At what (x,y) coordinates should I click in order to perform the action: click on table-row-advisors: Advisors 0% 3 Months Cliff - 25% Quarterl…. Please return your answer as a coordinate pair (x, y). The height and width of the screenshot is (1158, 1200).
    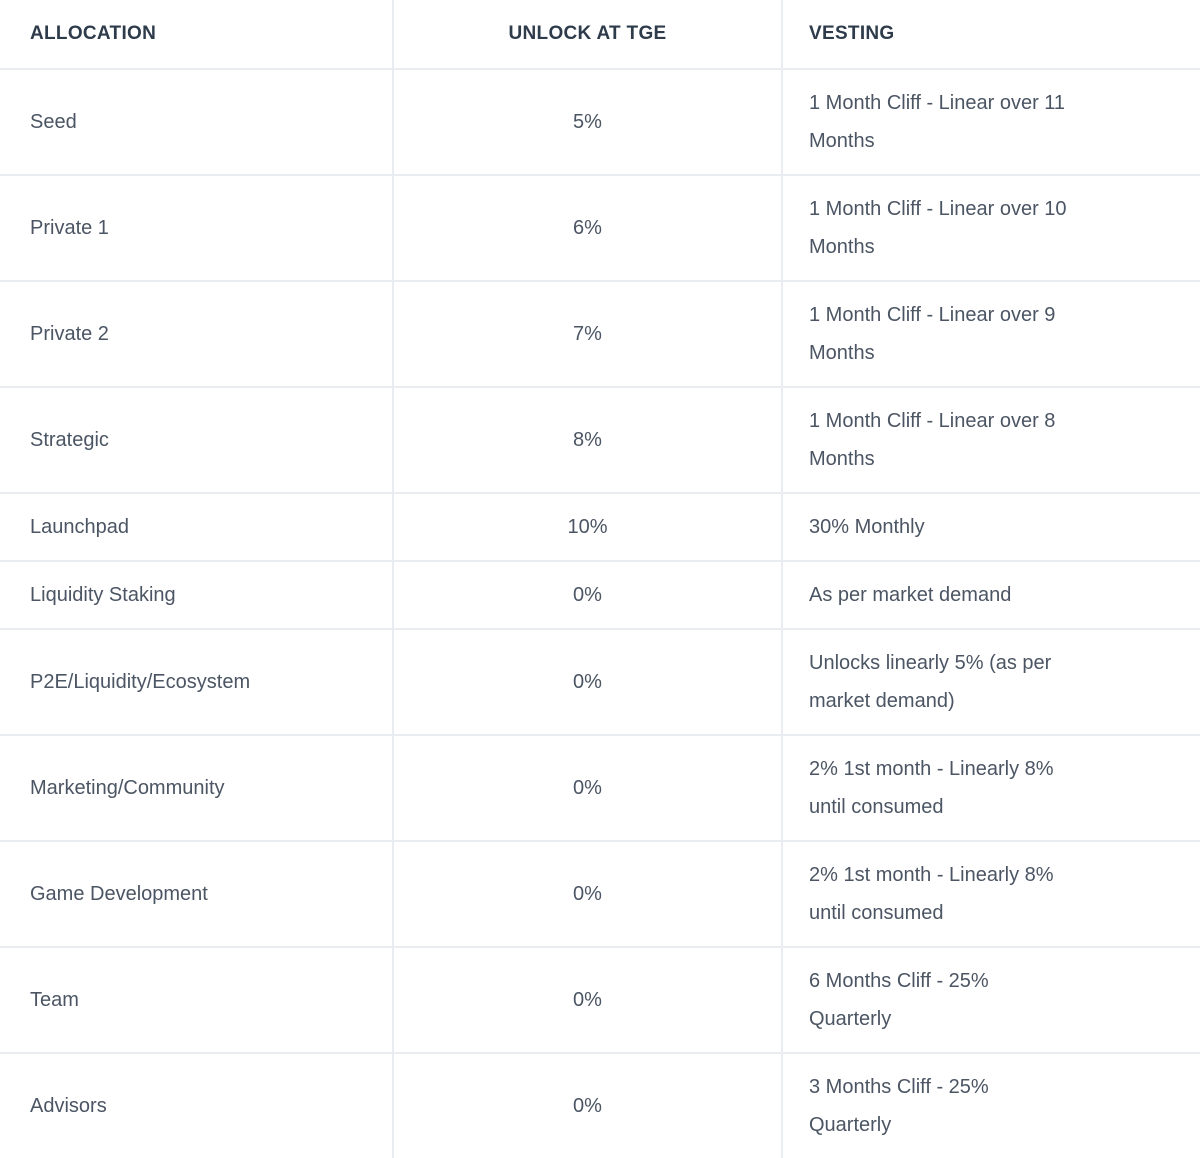
    Looking at the image, I should click on (600, 1105).